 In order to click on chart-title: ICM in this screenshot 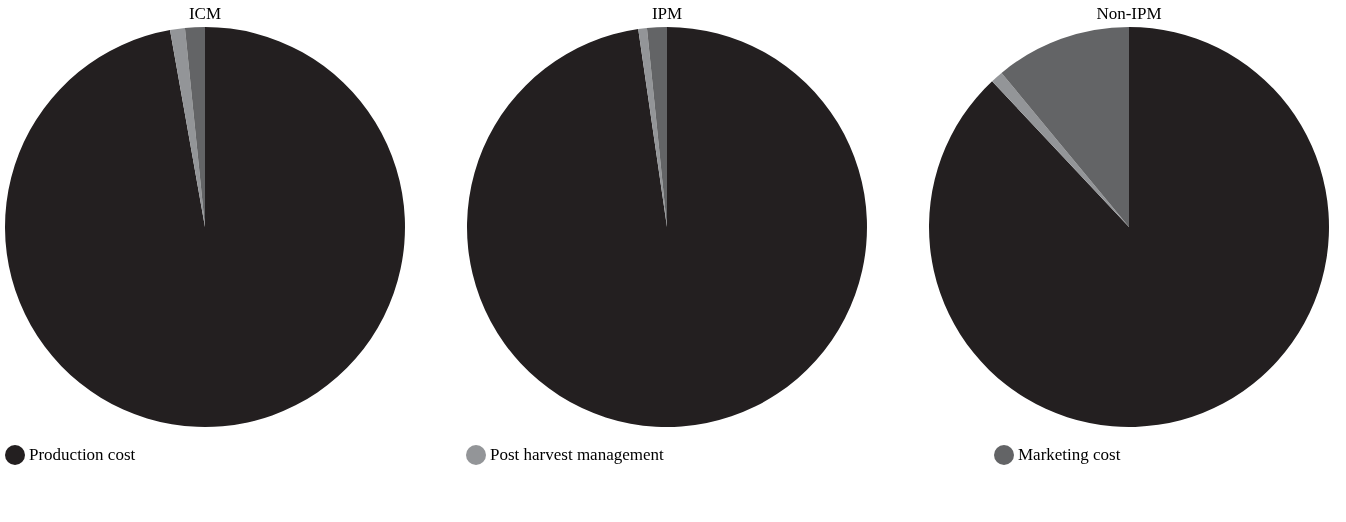, I will do `click(205, 13)`.